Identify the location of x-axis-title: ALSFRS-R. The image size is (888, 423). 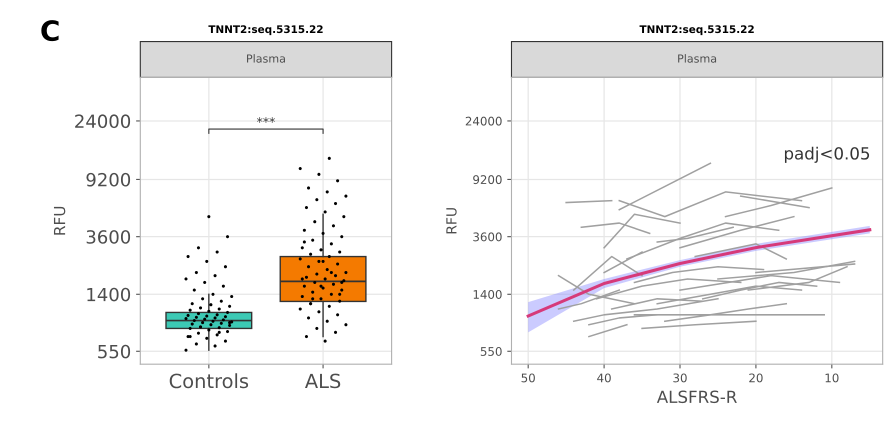
(696, 397).